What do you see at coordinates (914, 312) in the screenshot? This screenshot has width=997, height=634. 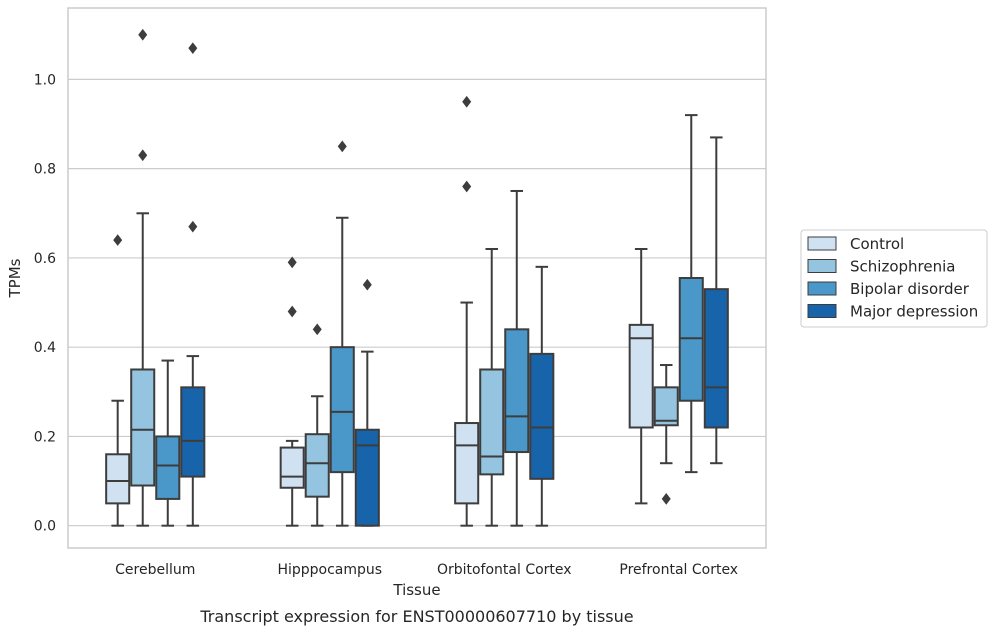 I see `legend-label: Major depression` at bounding box center [914, 312].